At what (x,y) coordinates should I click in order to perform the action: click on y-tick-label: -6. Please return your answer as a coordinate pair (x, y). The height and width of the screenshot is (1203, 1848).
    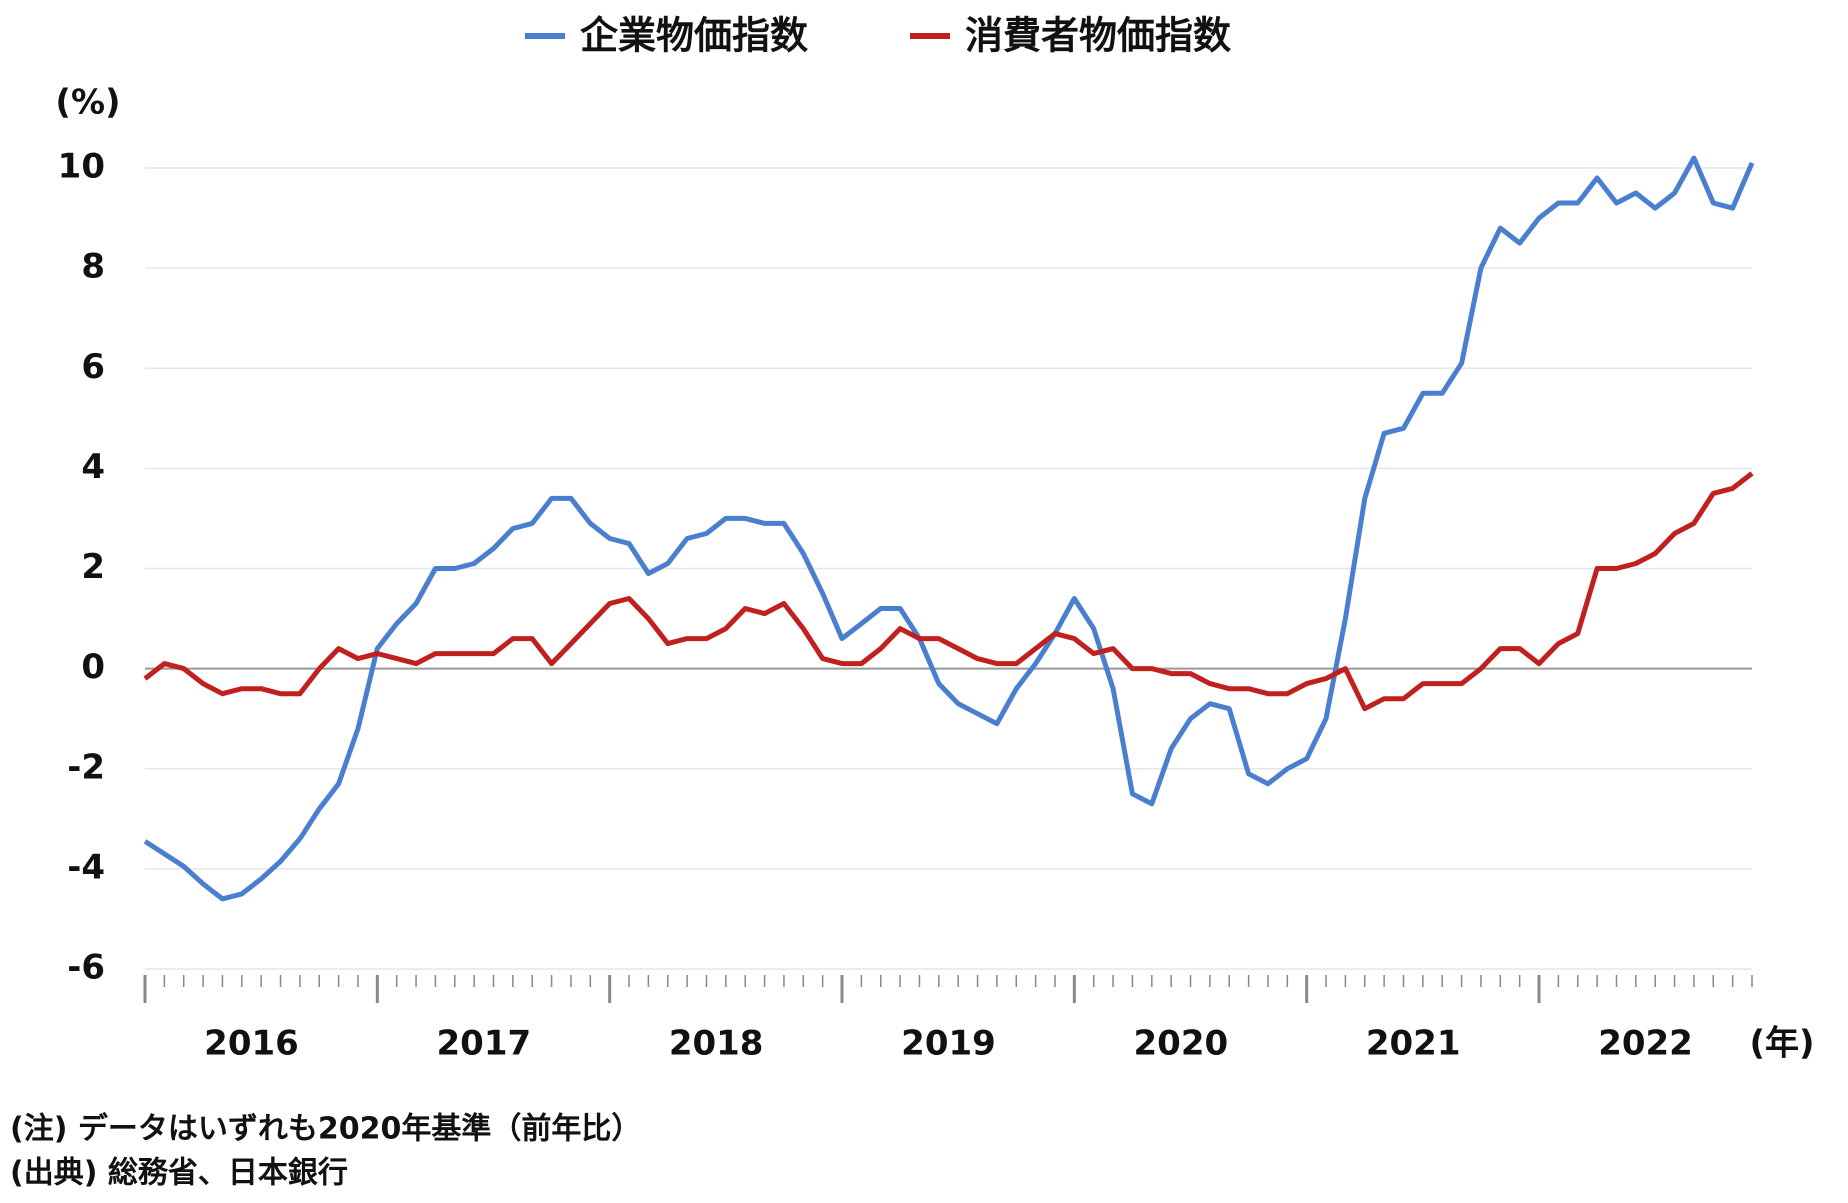
    Looking at the image, I should click on (86, 968).